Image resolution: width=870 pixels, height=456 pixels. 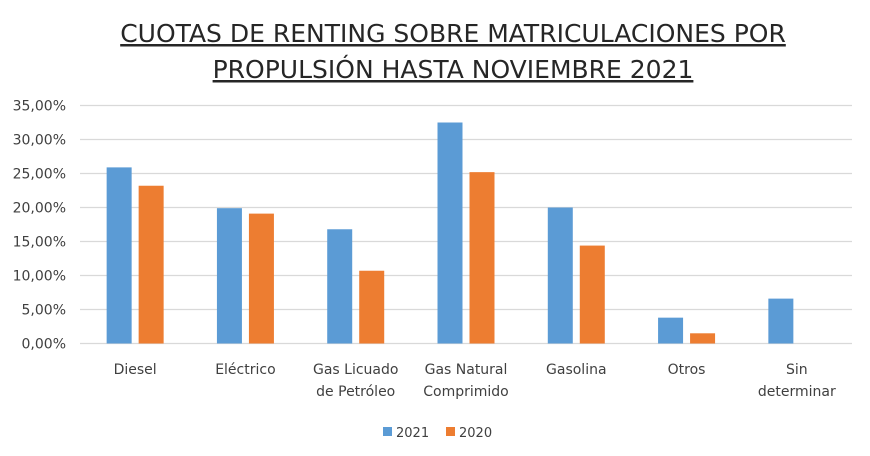 What do you see at coordinates (453, 69) in the screenshot?
I see `chart-title-line: PROPULSIÓN HASTA NOVIEMBRE 2021` at bounding box center [453, 69].